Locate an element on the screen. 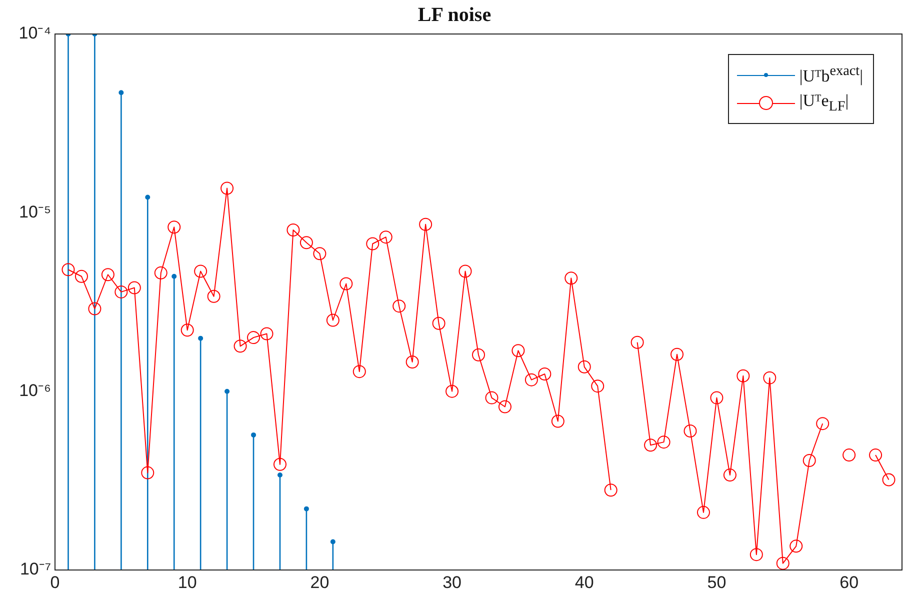 The image size is (909, 601). y-tick-label: 10⁻⁷ is located at coordinates (35, 569).